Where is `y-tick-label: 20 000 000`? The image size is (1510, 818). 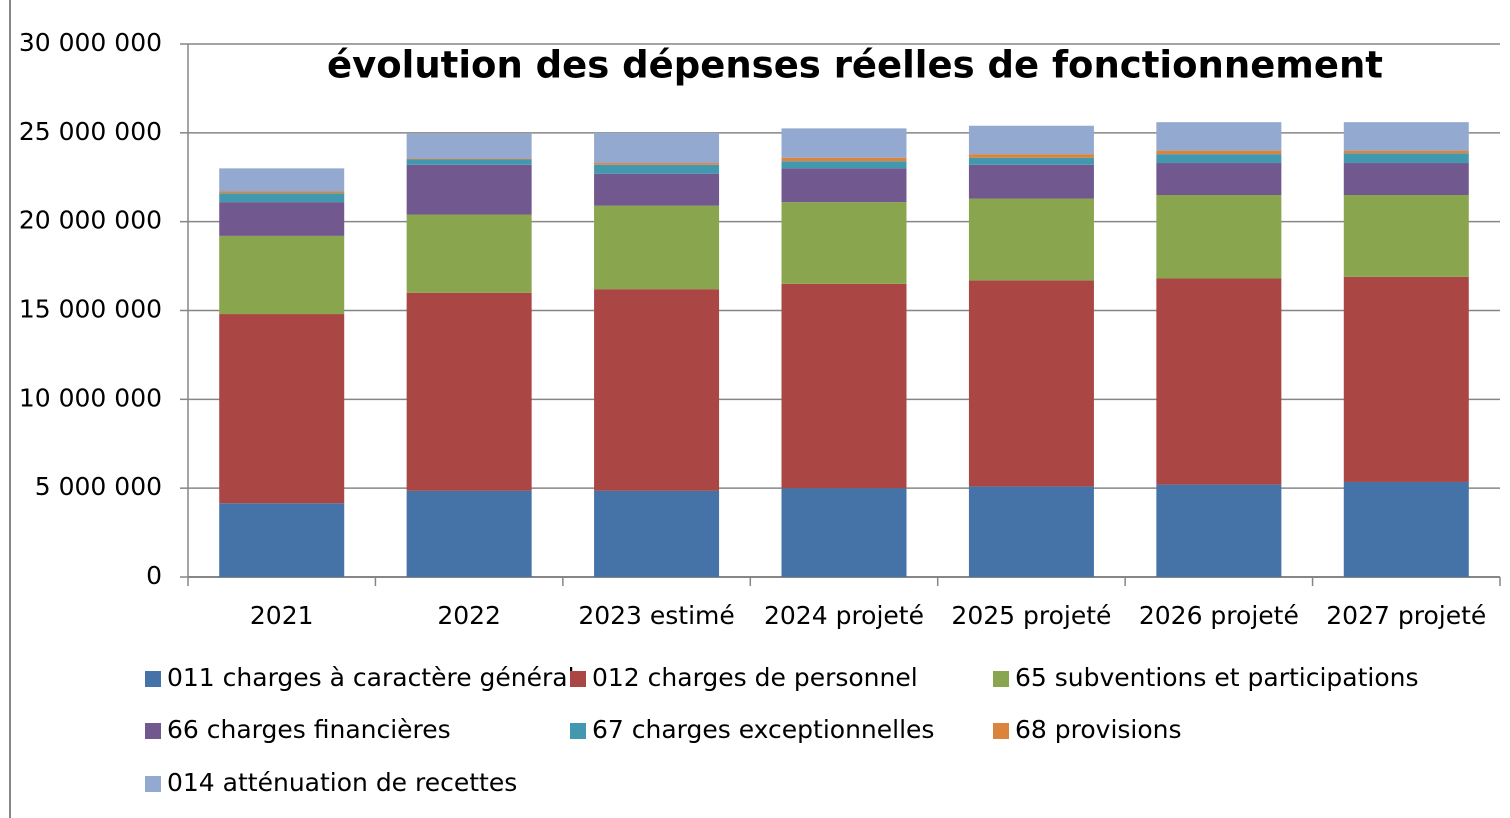
y-tick-label: 20 000 000 is located at coordinates (90, 220).